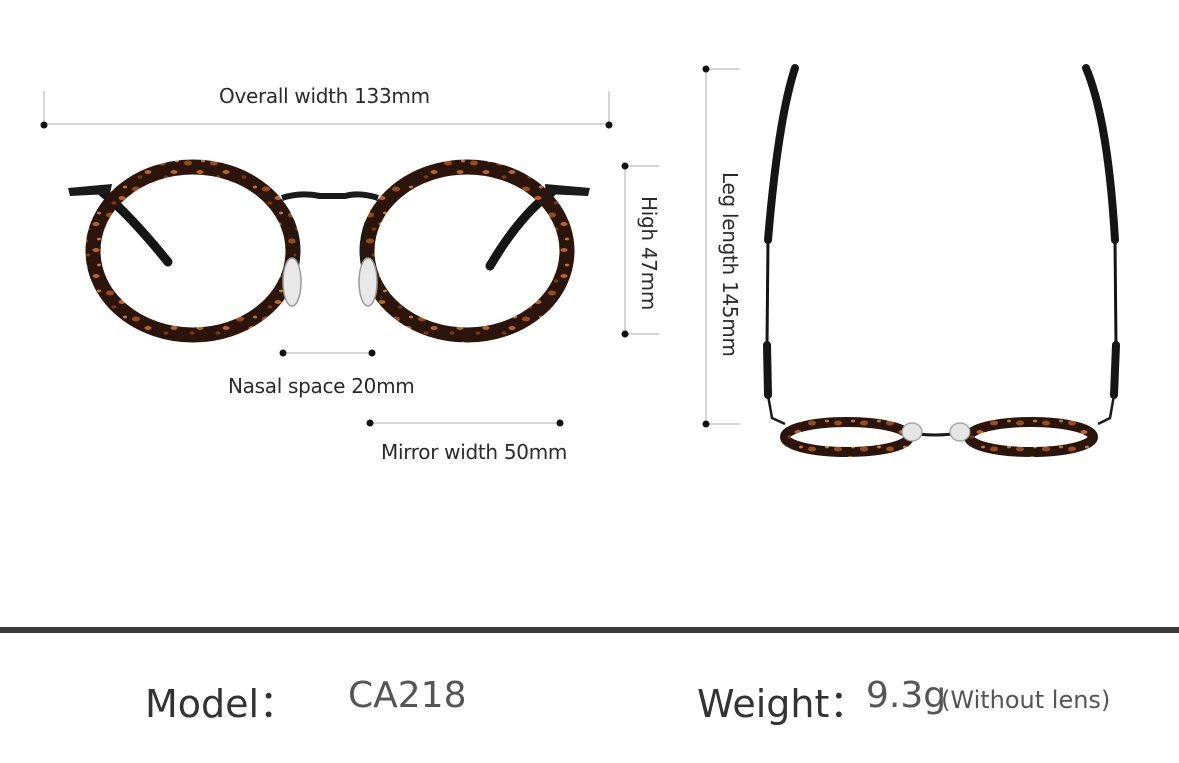 Image resolution: width=1179 pixels, height=763 pixels. I want to click on left-temple-arm, so click(134, 226).